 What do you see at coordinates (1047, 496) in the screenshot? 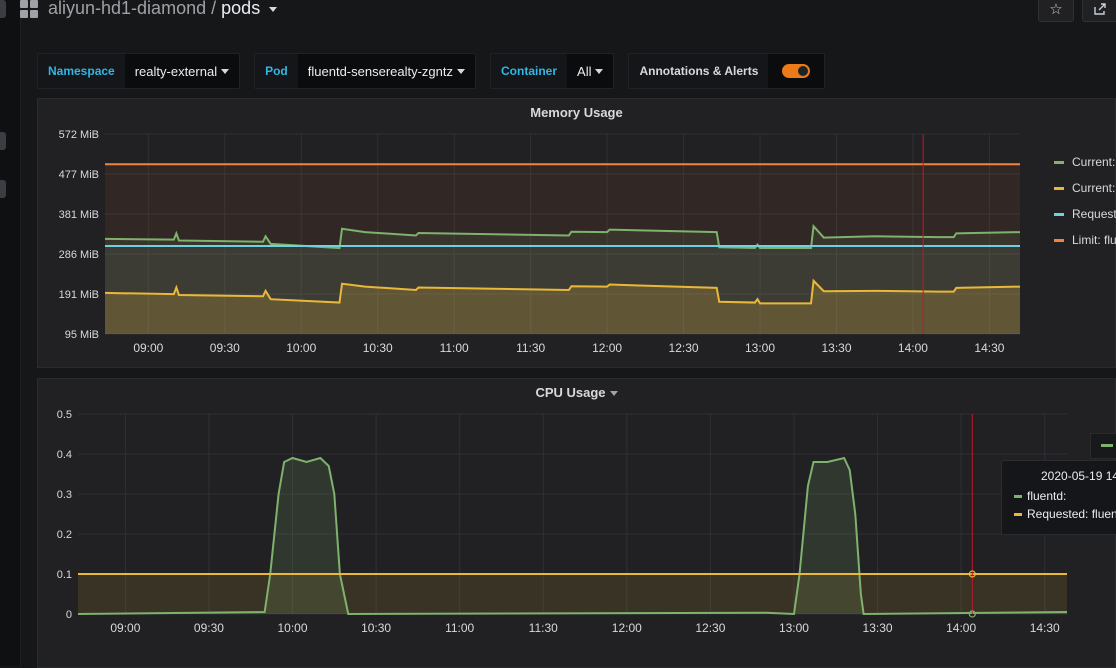
I see `tooltip-label: fluentd:` at bounding box center [1047, 496].